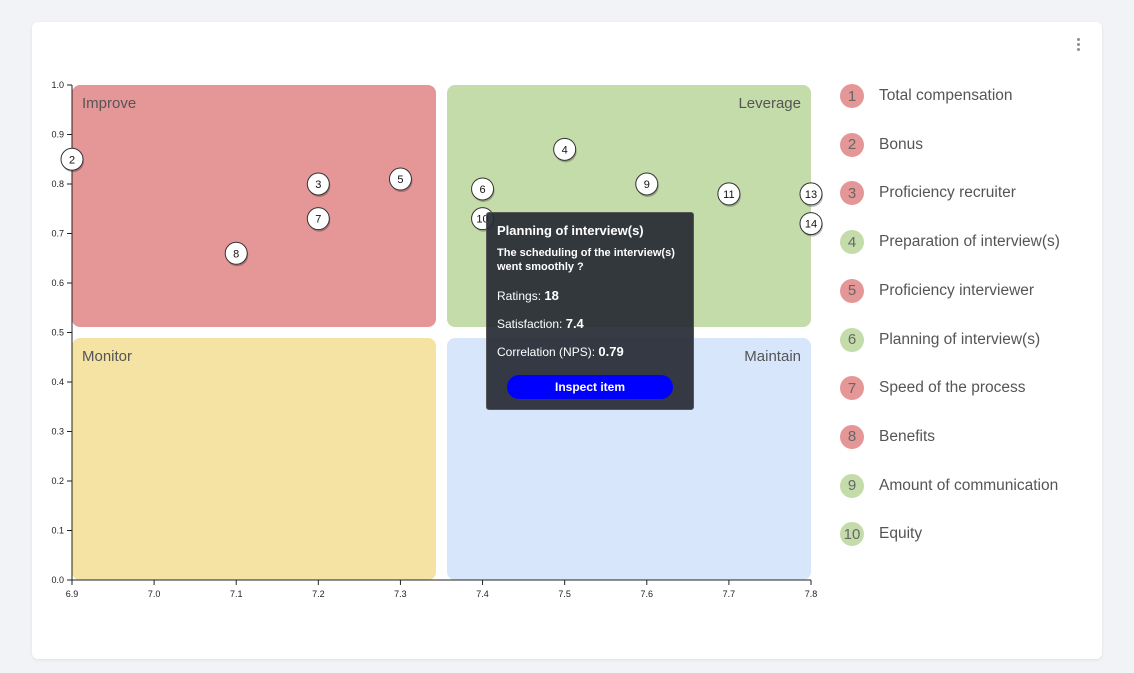 This screenshot has width=1134, height=673. Describe the element at coordinates (852, 485) in the screenshot. I see `legend-number-badge: 9` at that location.